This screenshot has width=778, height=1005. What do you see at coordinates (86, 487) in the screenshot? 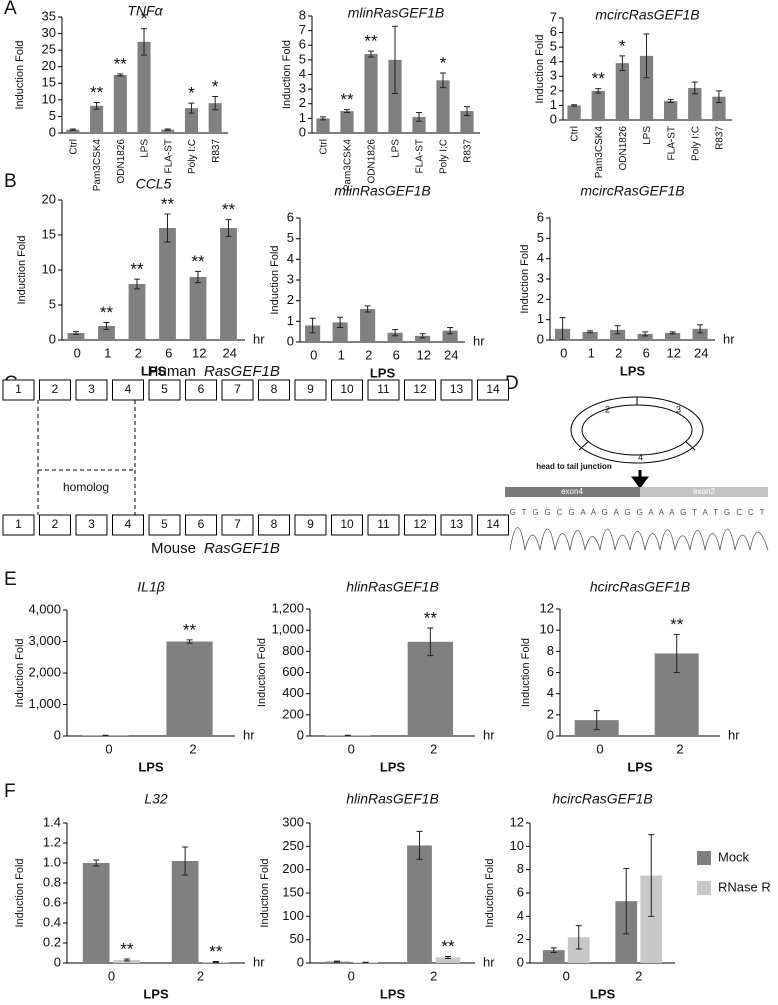
I see `homolog-label: homolog` at bounding box center [86, 487].